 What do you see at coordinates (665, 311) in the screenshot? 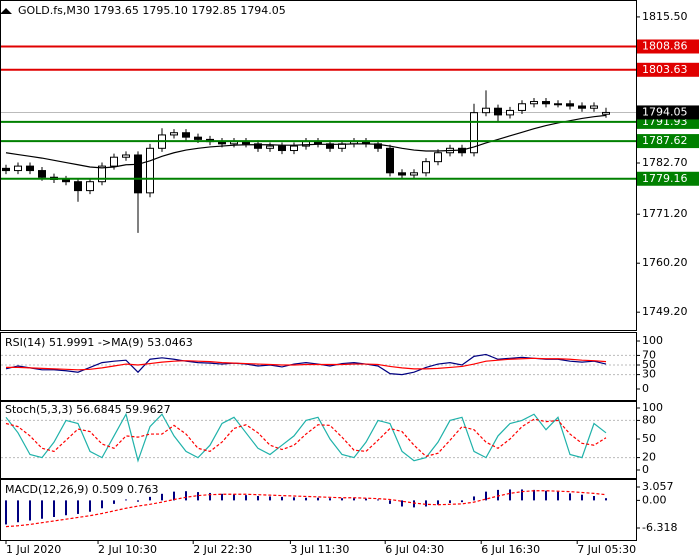
I see `y-tick-label: 1749.20` at bounding box center [665, 311].